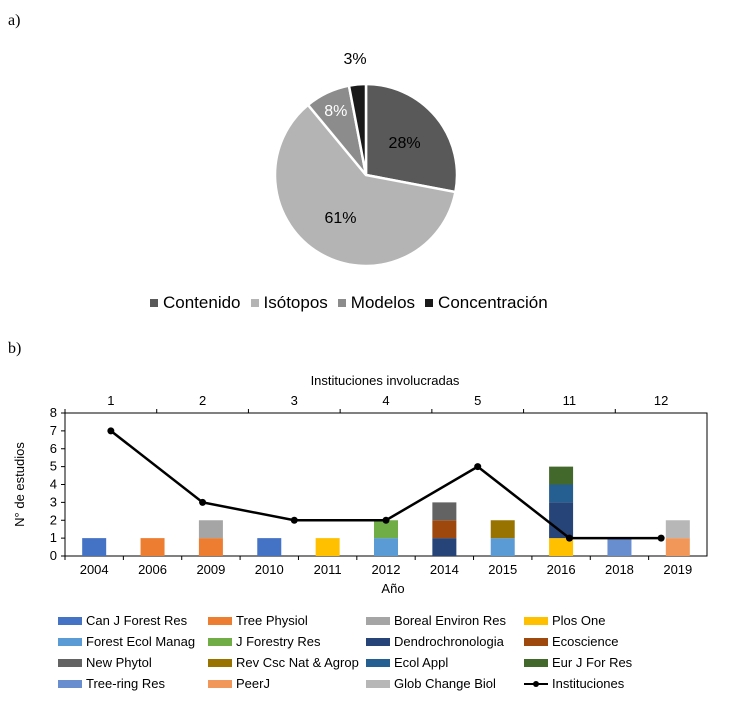 This screenshot has width=731, height=707. What do you see at coordinates (588, 683) in the screenshot?
I see `legend-label: Instituciones` at bounding box center [588, 683].